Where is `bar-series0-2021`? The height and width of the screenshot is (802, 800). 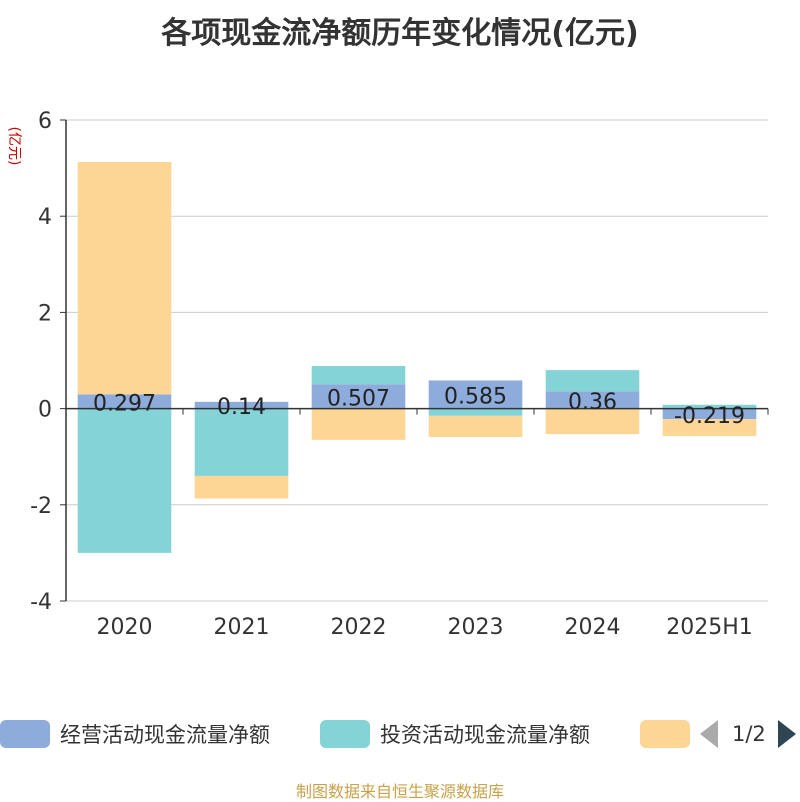 bar-series0-2021 is located at coordinates (241, 405).